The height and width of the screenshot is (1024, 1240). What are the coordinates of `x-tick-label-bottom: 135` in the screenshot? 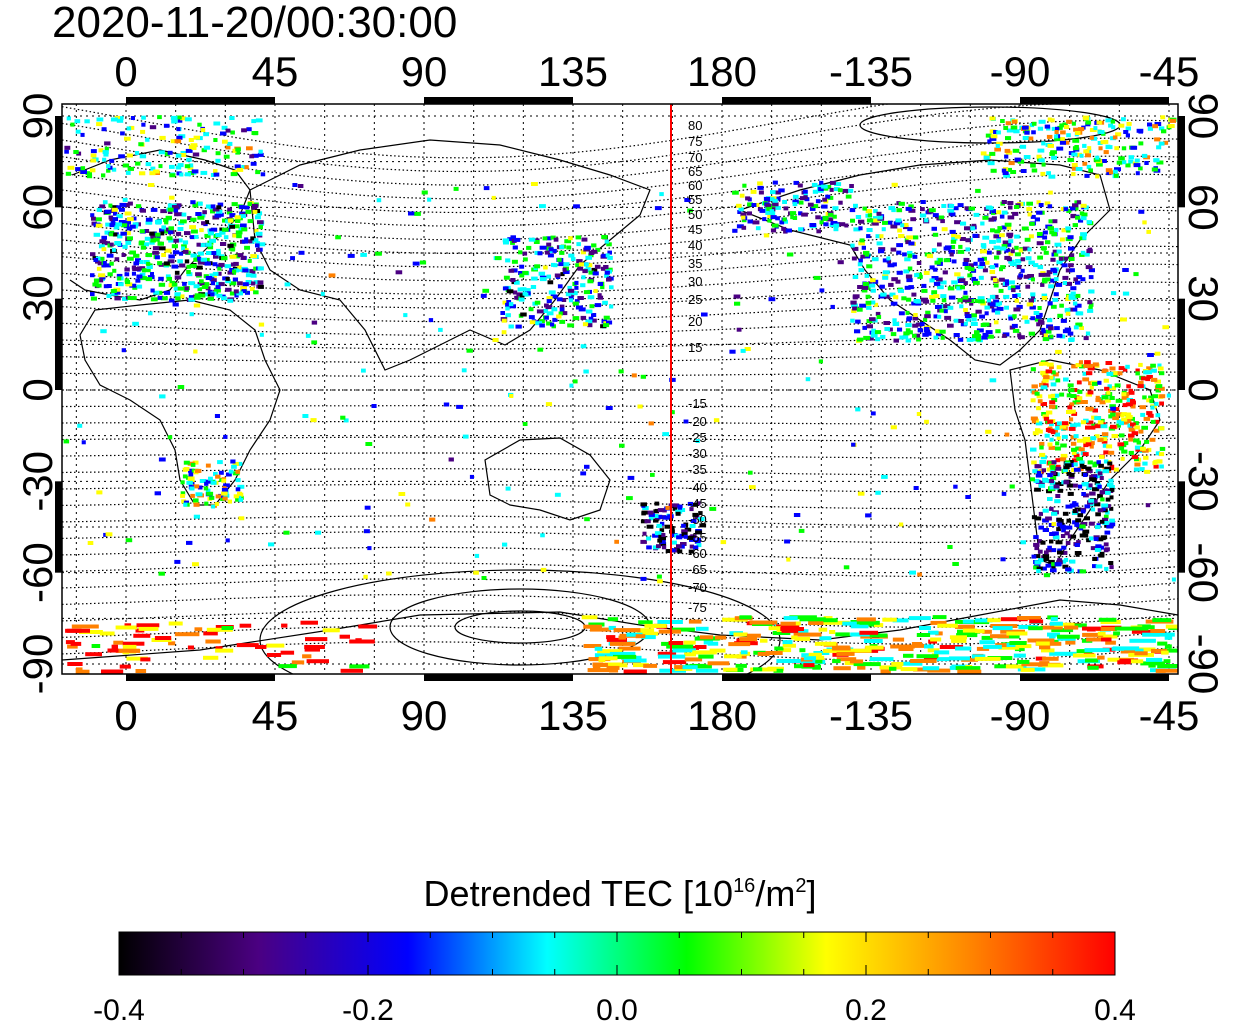 It's located at (573, 715).